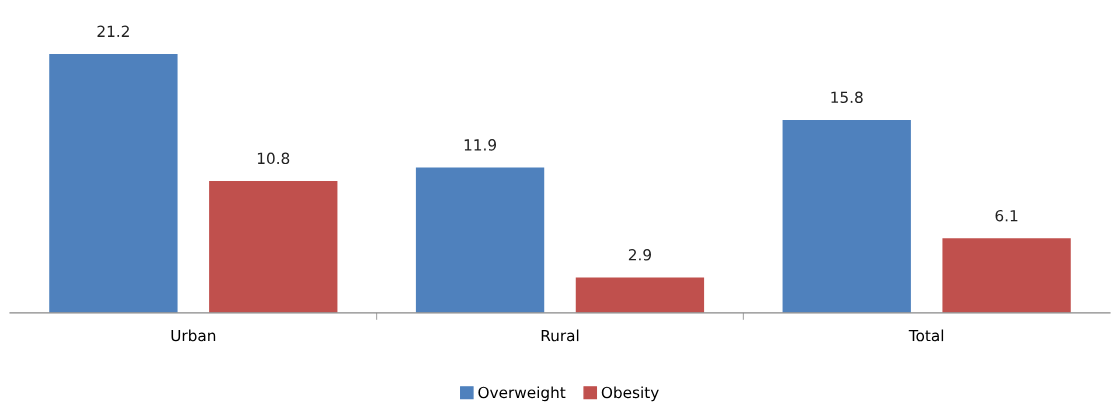 The width and height of the screenshot is (1117, 410). I want to click on data-label: 2.9, so click(640, 255).